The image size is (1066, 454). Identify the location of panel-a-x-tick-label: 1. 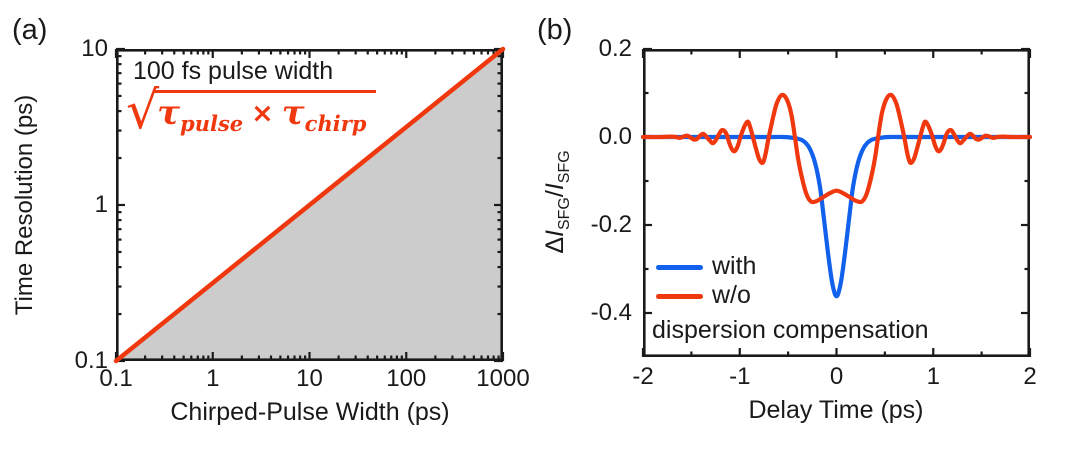
(213, 378).